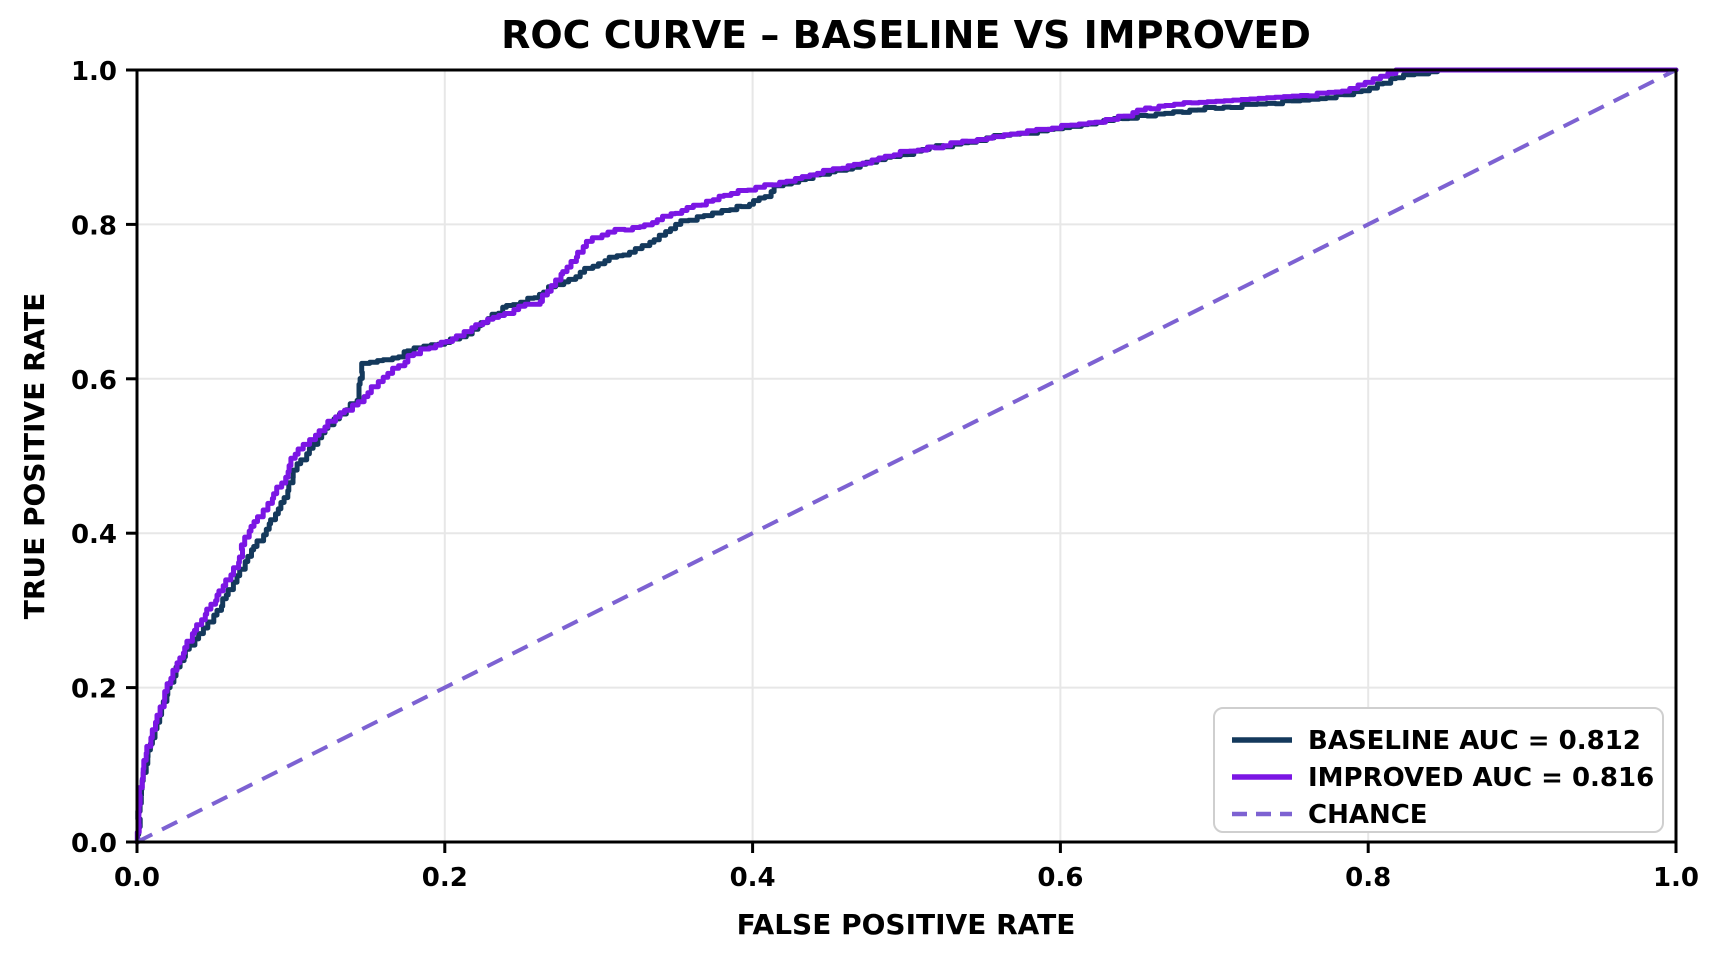  I want to click on x-axis-label: FALSE POSITIVE RATE, so click(906, 924).